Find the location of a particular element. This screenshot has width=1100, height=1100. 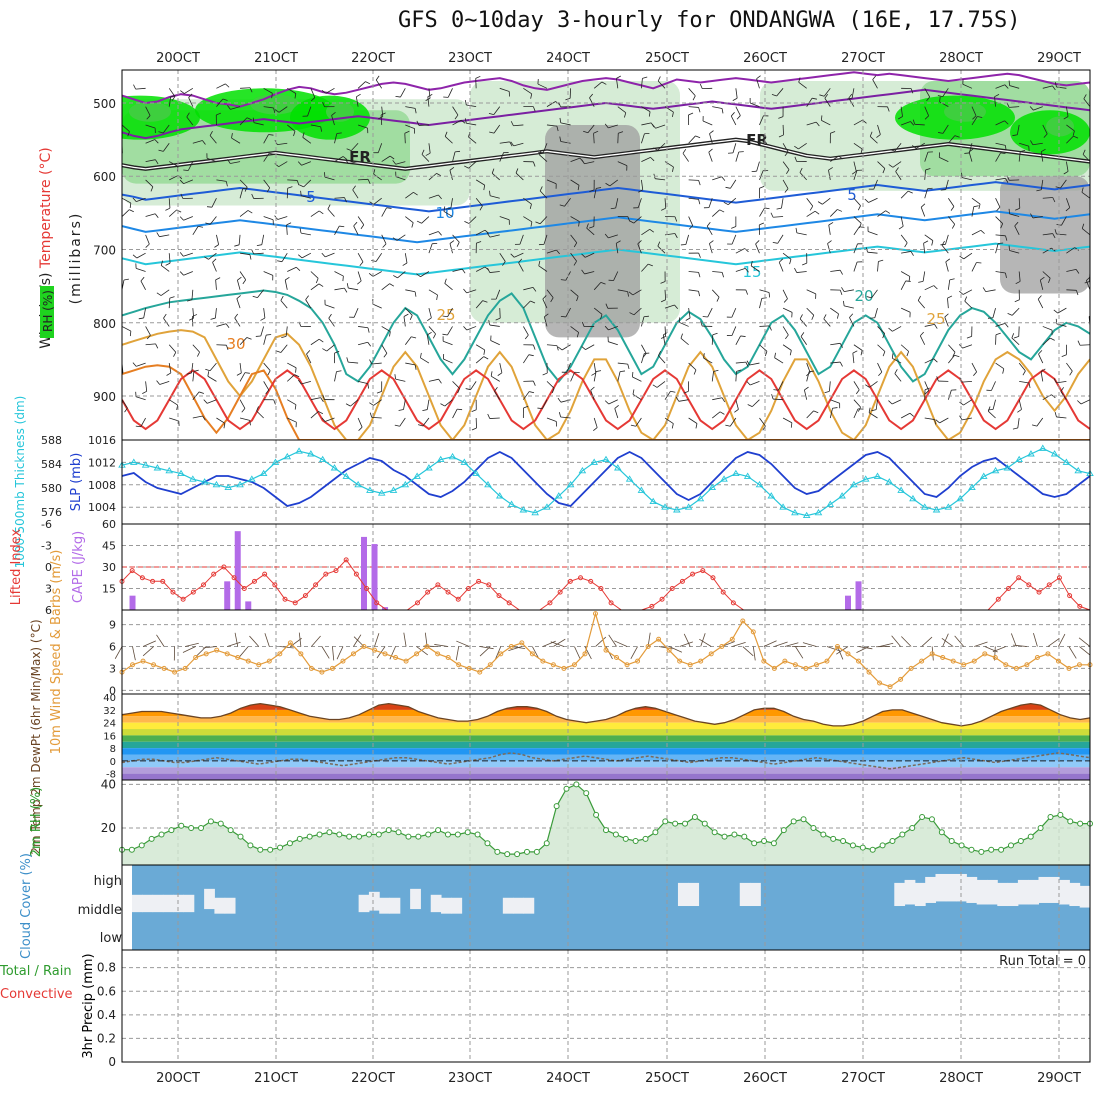

cape-ylabel: CAPE (J/kg) is located at coordinates (78, 567).